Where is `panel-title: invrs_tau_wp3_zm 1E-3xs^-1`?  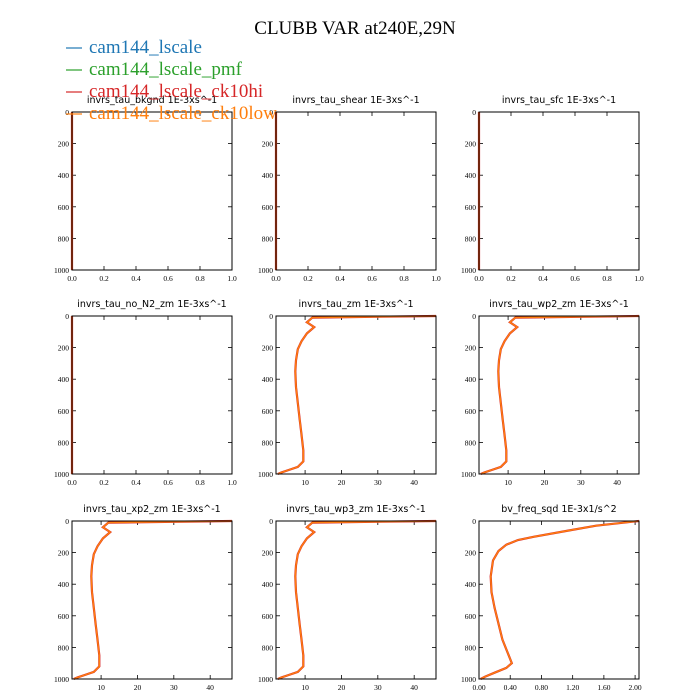 panel-title: invrs_tau_wp3_zm 1E-3xs^-1 is located at coordinates (356, 509).